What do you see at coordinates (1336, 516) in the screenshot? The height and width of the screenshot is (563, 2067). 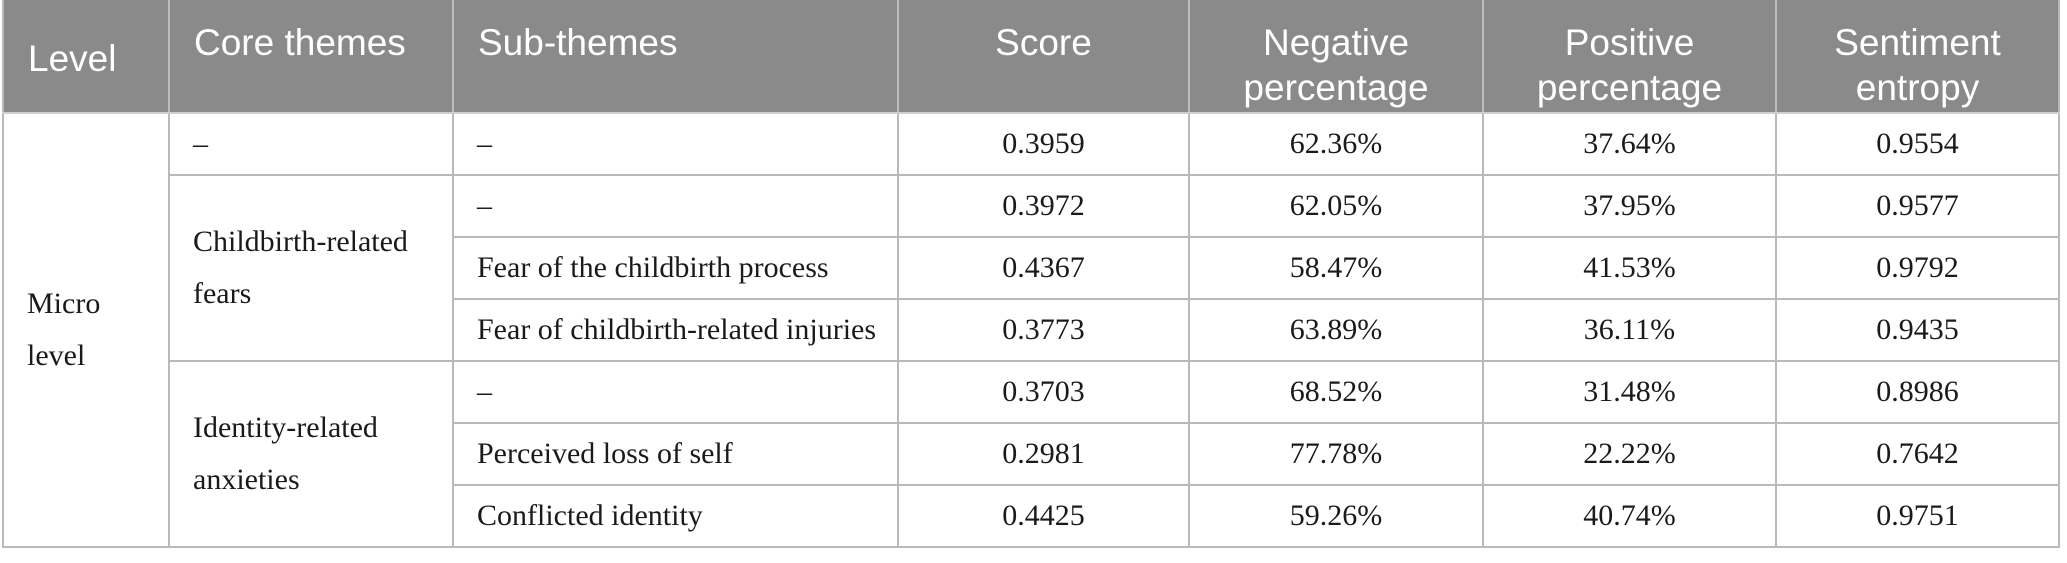 I see `cell-negative-pct: 59.26%` at bounding box center [1336, 516].